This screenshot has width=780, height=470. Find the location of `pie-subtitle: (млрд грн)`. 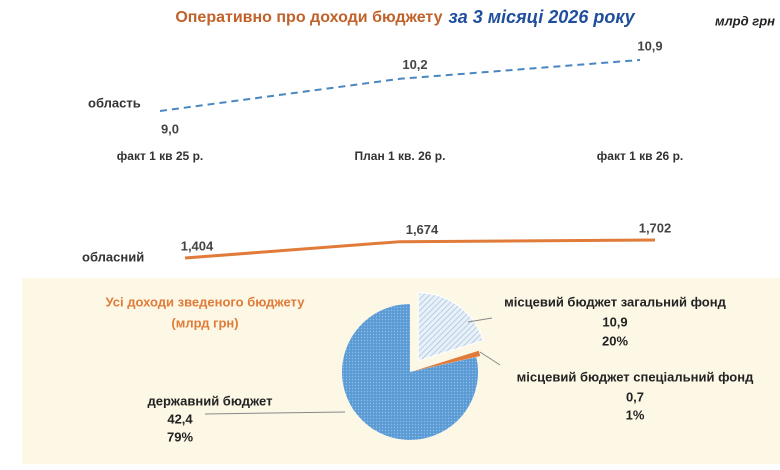

pie-subtitle: (млрд грн) is located at coordinates (204, 322).